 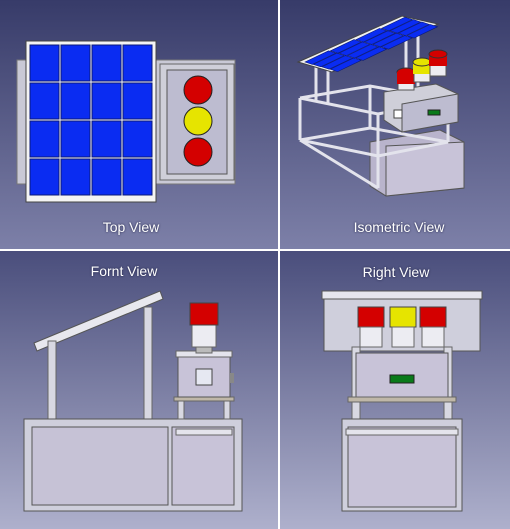 I want to click on solar-panel-edge, so click(x=98, y=321).